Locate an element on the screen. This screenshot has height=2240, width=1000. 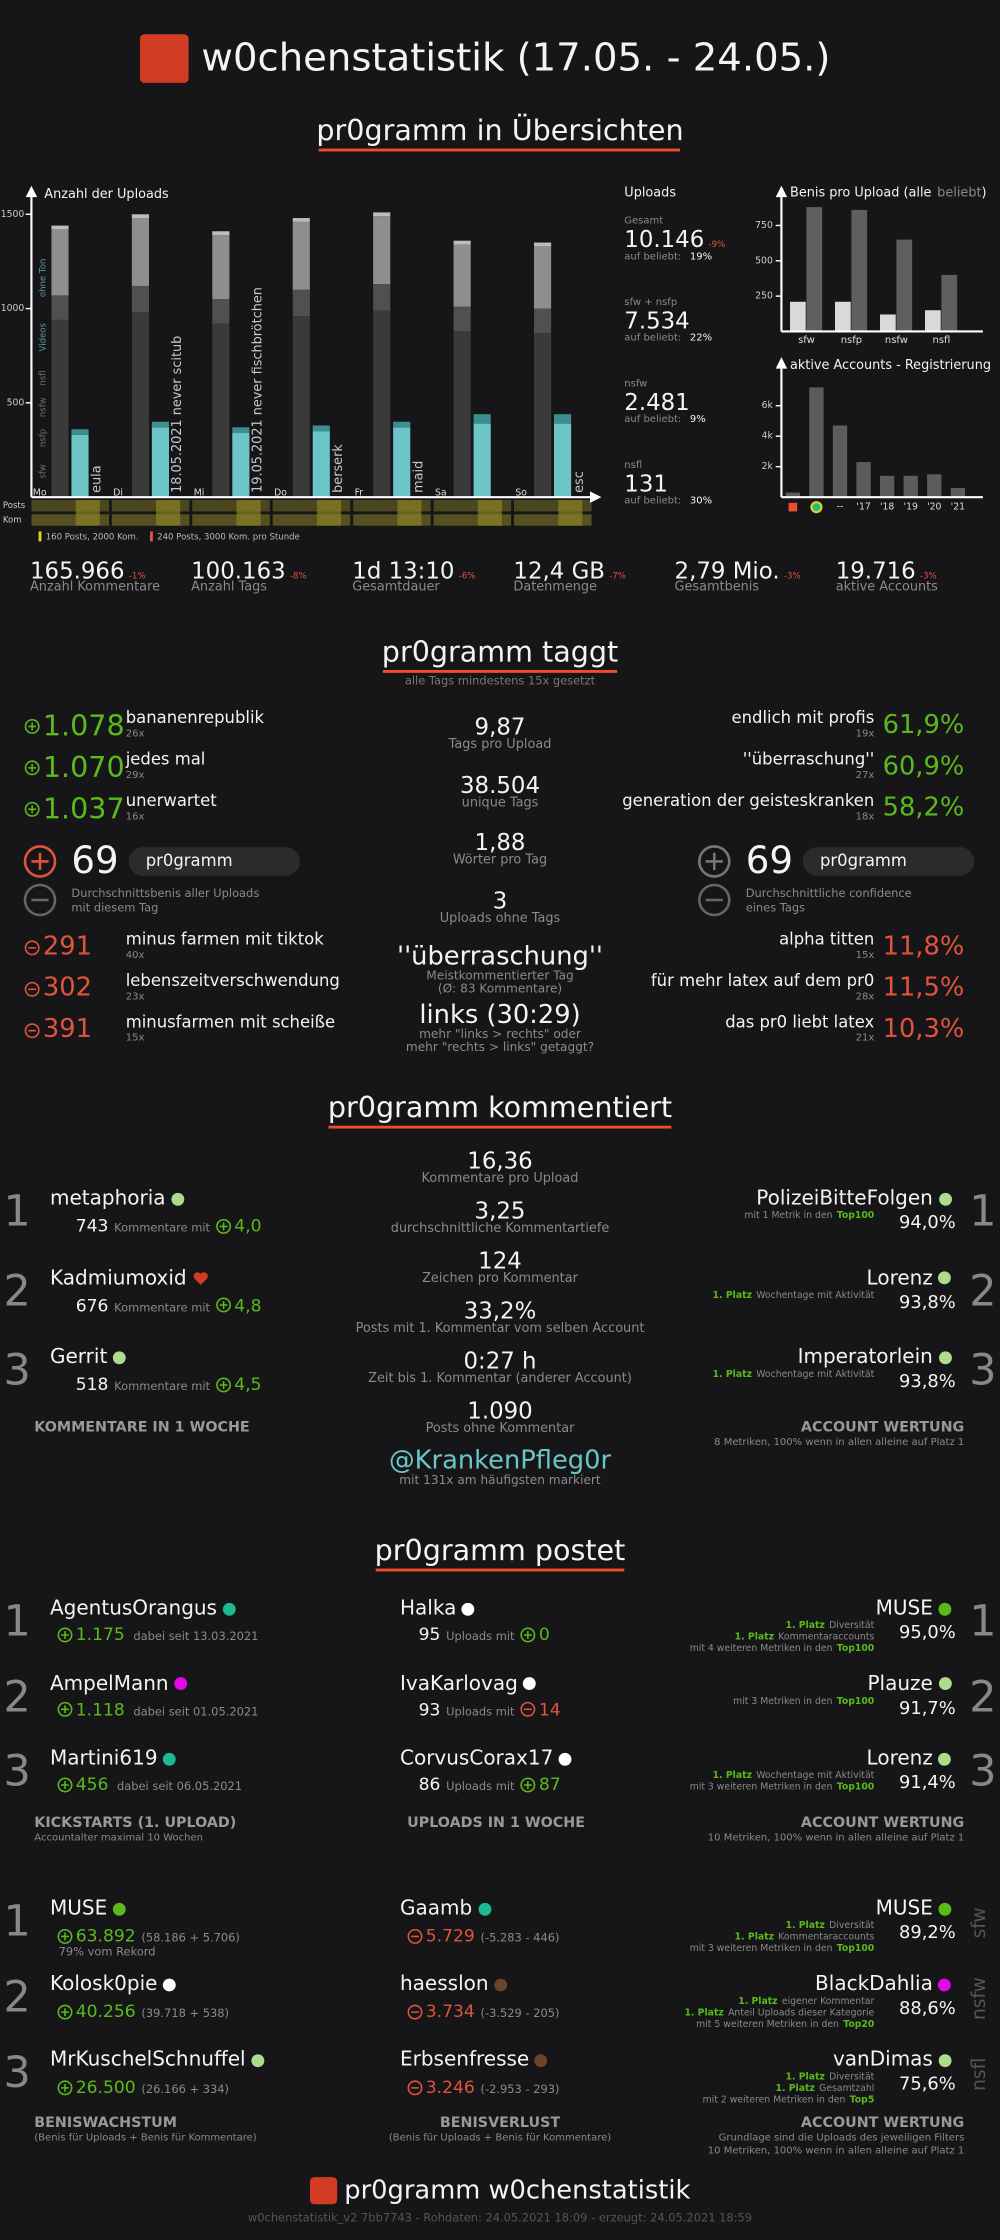
user-name: IvaKarlovag is located at coordinates (458, 1683).